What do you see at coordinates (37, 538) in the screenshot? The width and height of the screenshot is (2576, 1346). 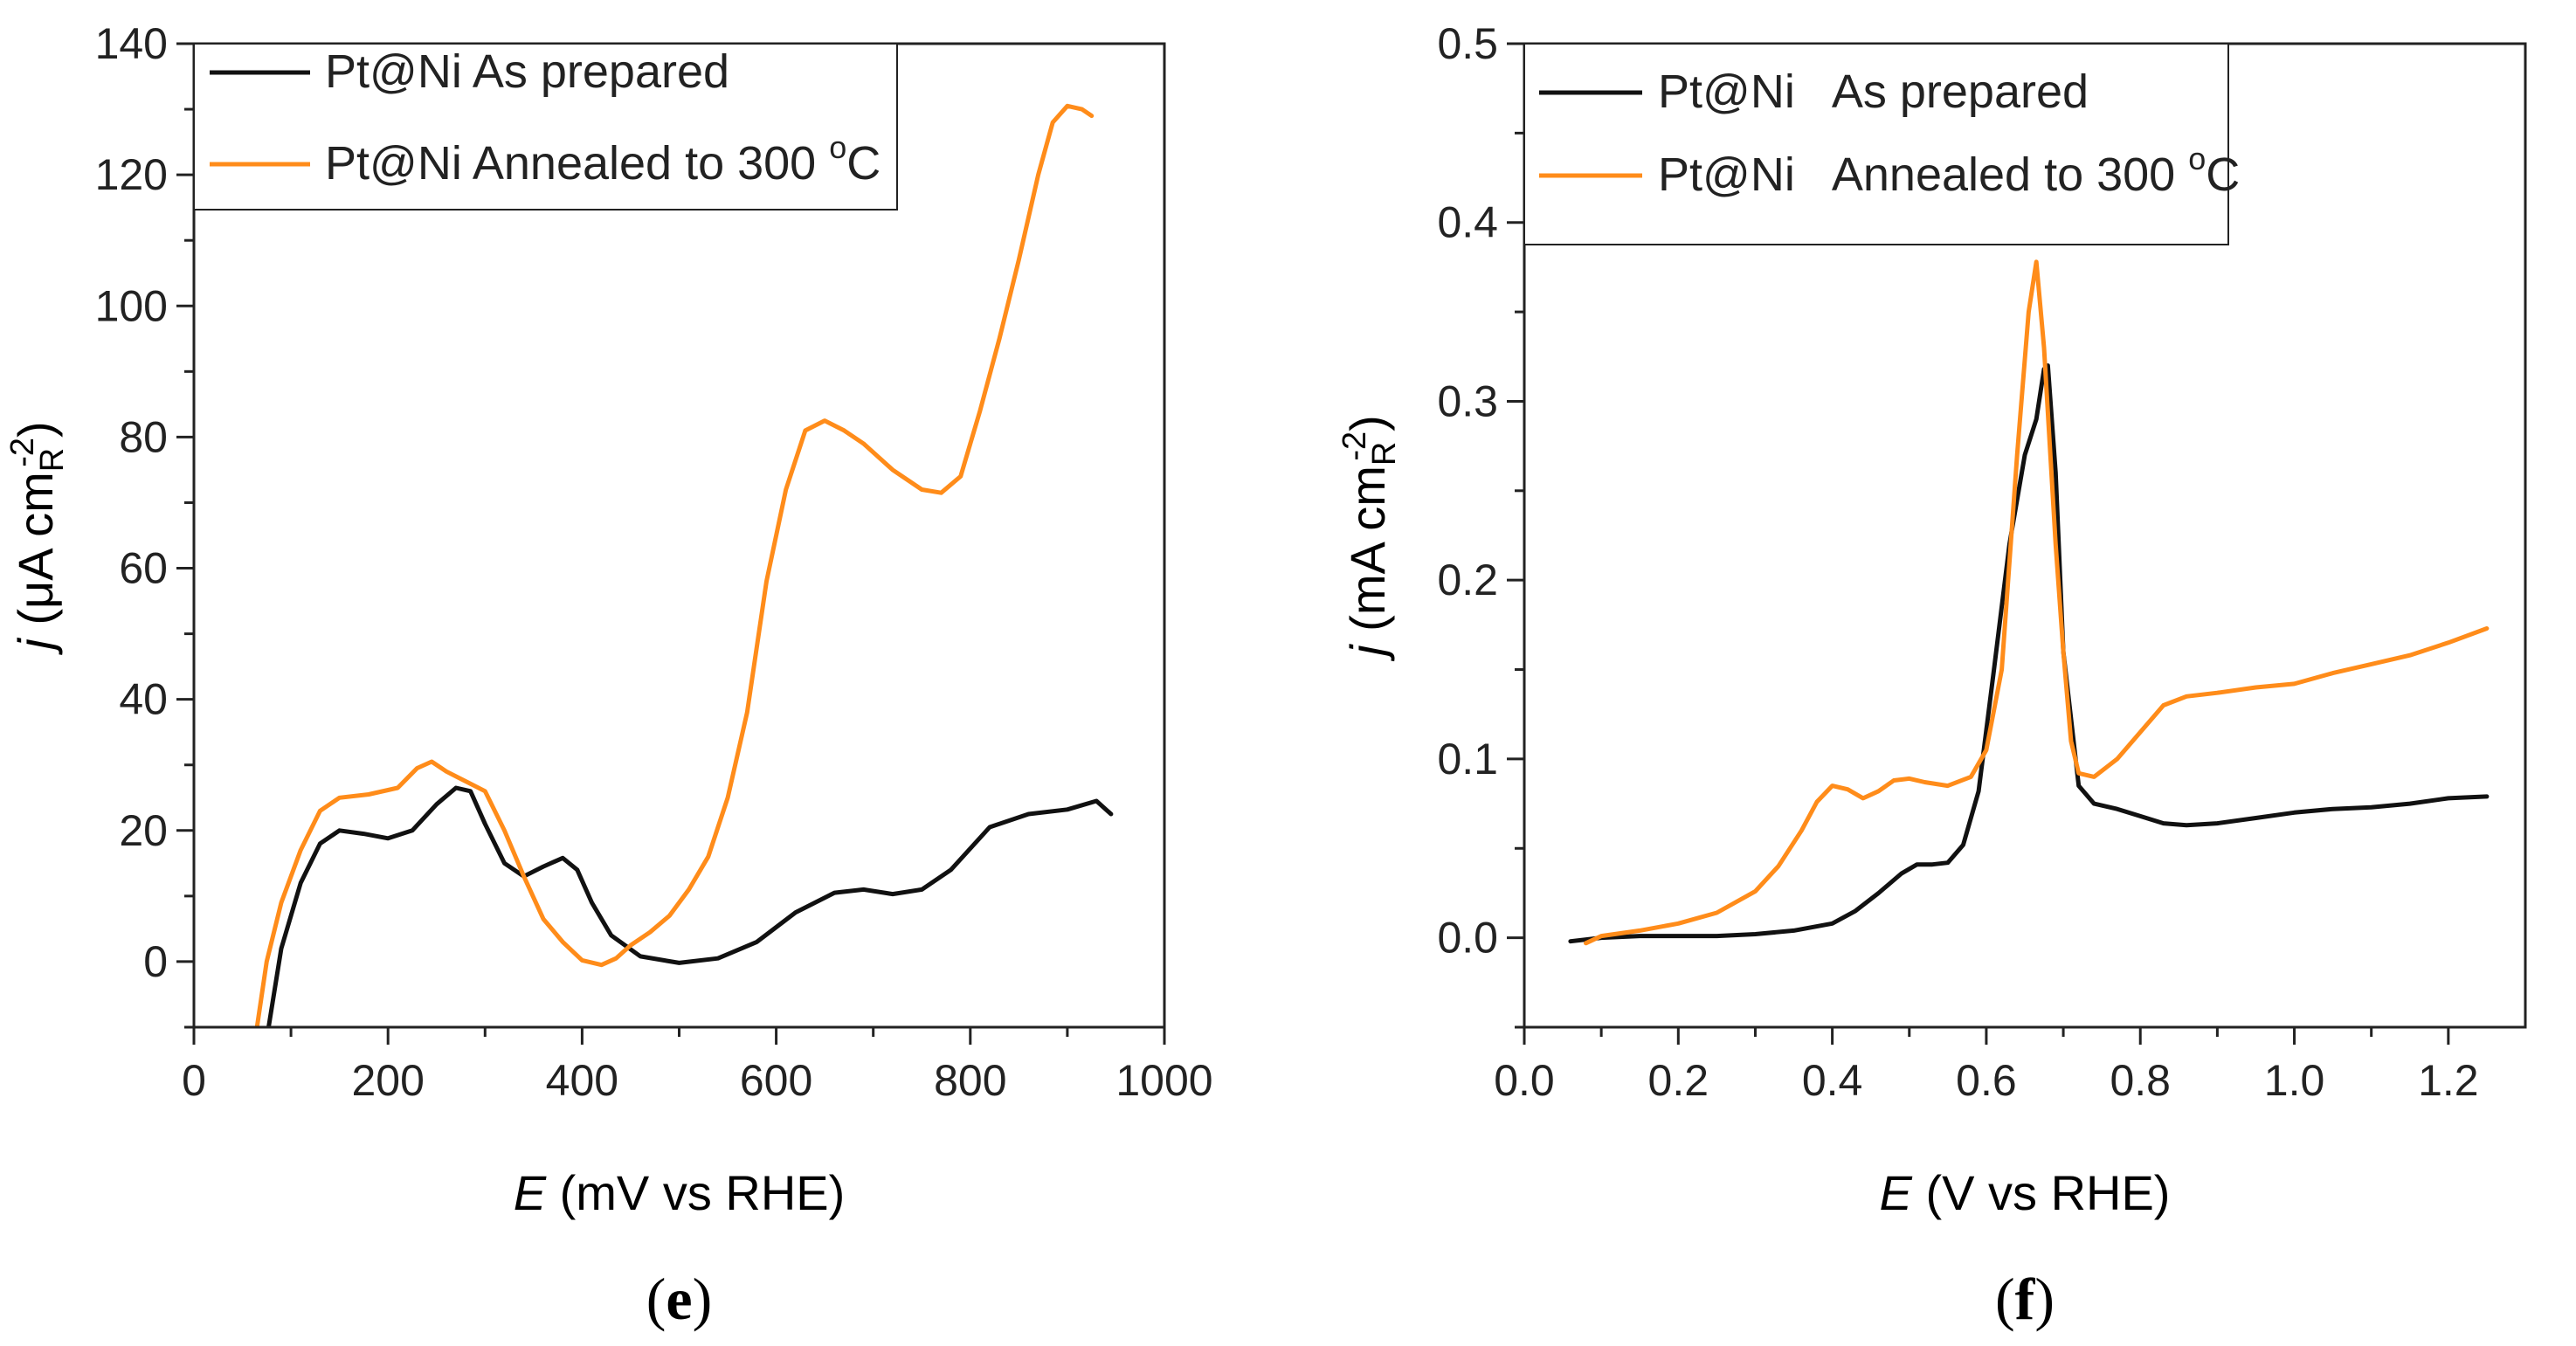 I see `panel-e-y-axis-label: j (μA cmR-2)` at bounding box center [37, 538].